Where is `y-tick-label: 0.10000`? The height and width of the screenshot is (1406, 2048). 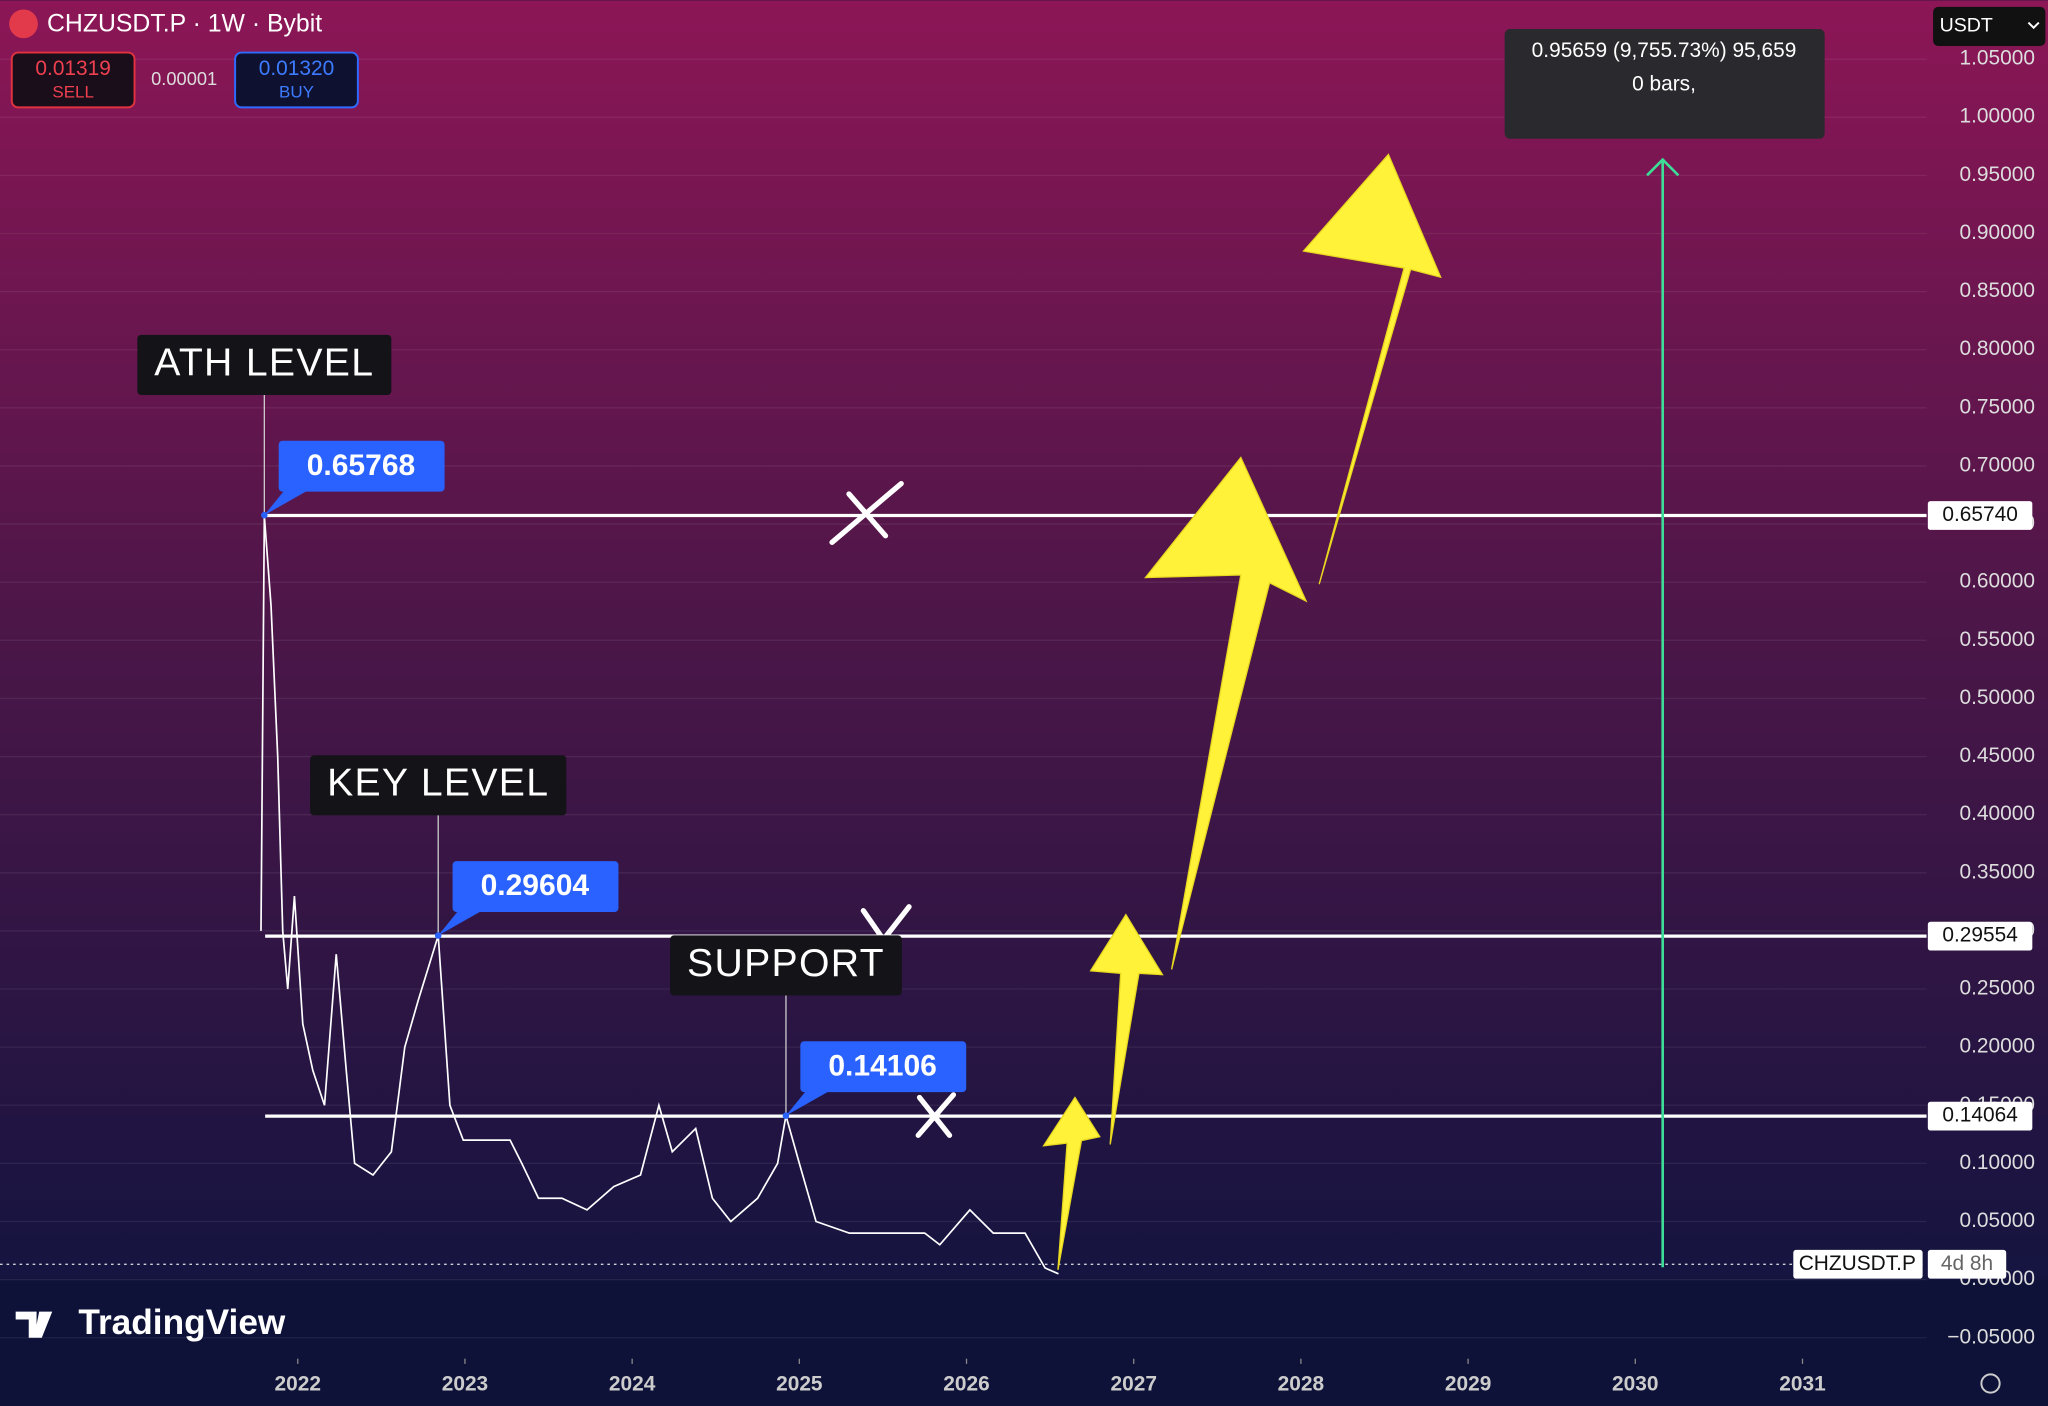 y-tick-label: 0.10000 is located at coordinates (1996, 1162).